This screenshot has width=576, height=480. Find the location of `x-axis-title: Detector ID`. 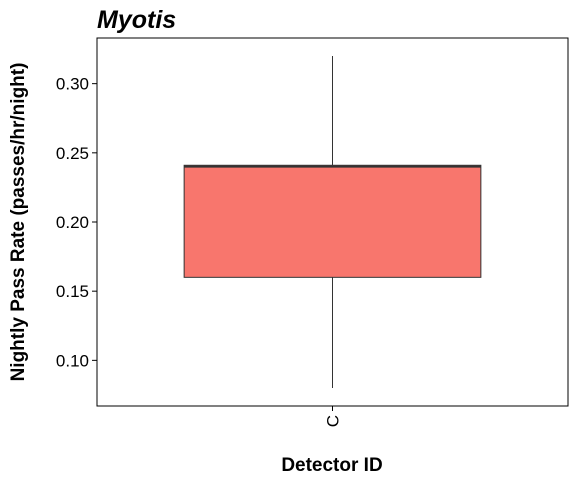

x-axis-title: Detector ID is located at coordinates (331, 465).